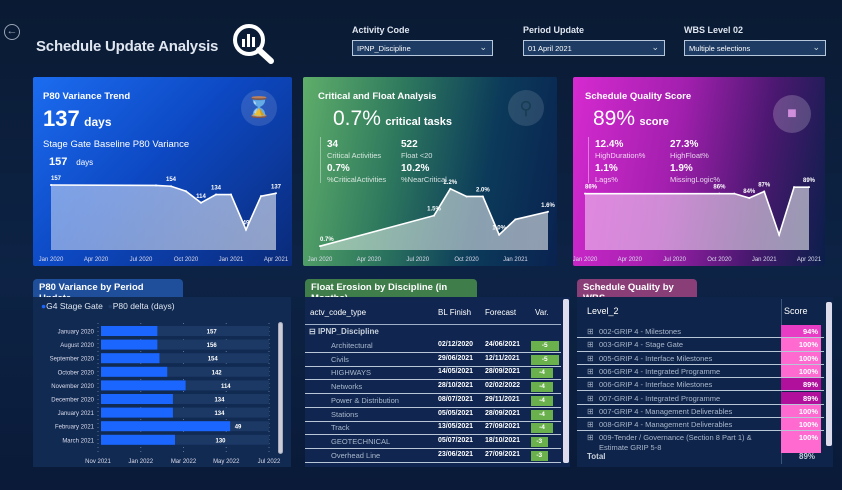 The width and height of the screenshot is (842, 490). What do you see at coordinates (433, 387) in the screenshot?
I see `table-row: Networks 28/10/2021 02/02/2022 -4` at bounding box center [433, 387].